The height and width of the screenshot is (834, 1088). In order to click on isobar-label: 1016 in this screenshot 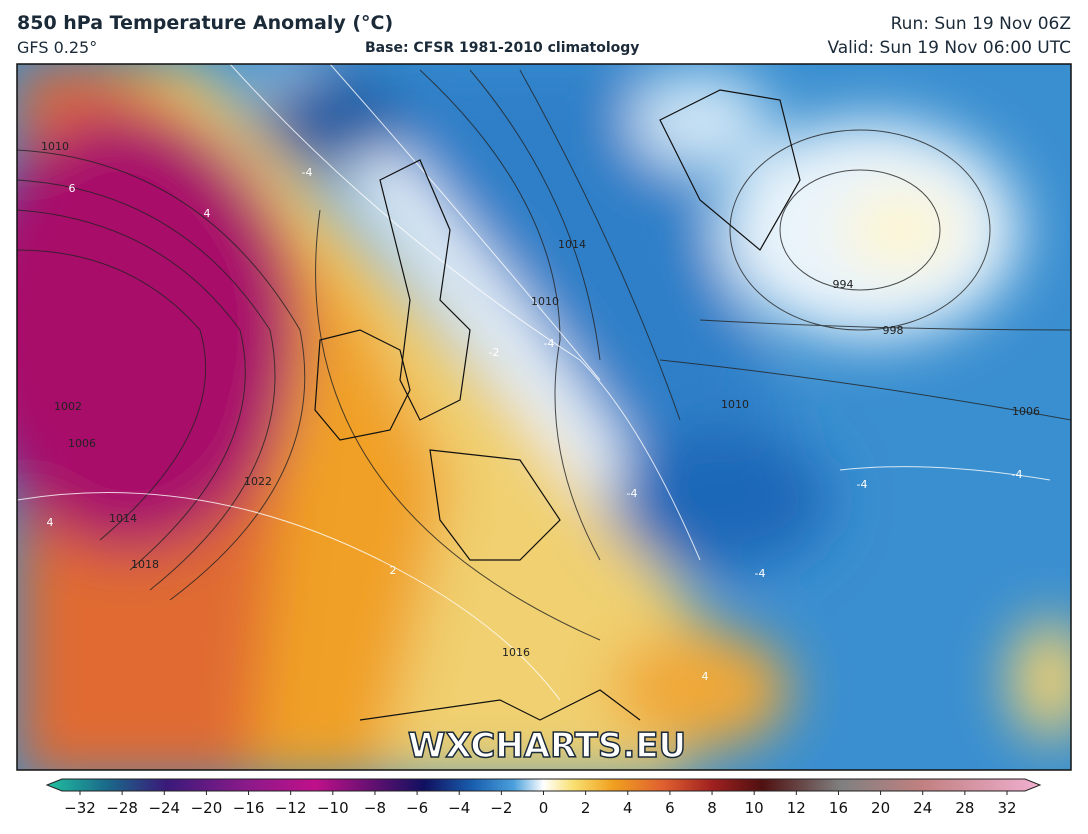, I will do `click(516, 652)`.